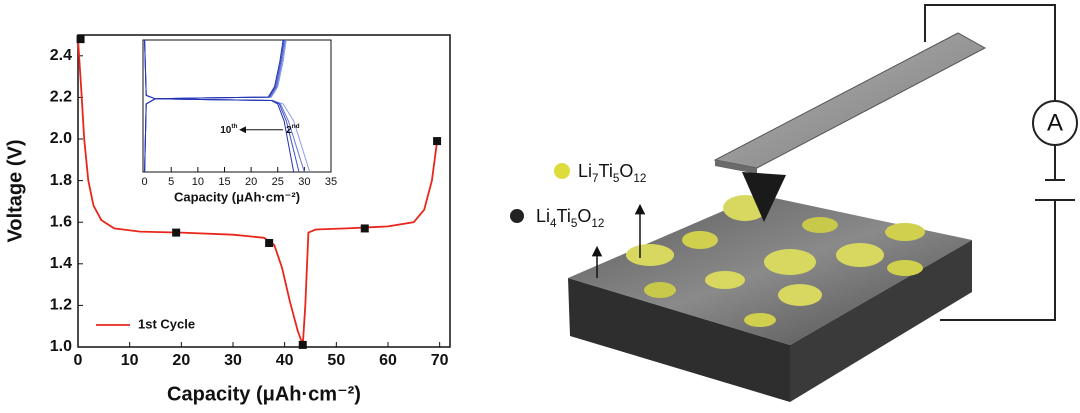 This screenshot has width=1080, height=413. I want to click on reactant-label-part: Li, so click(543, 216).